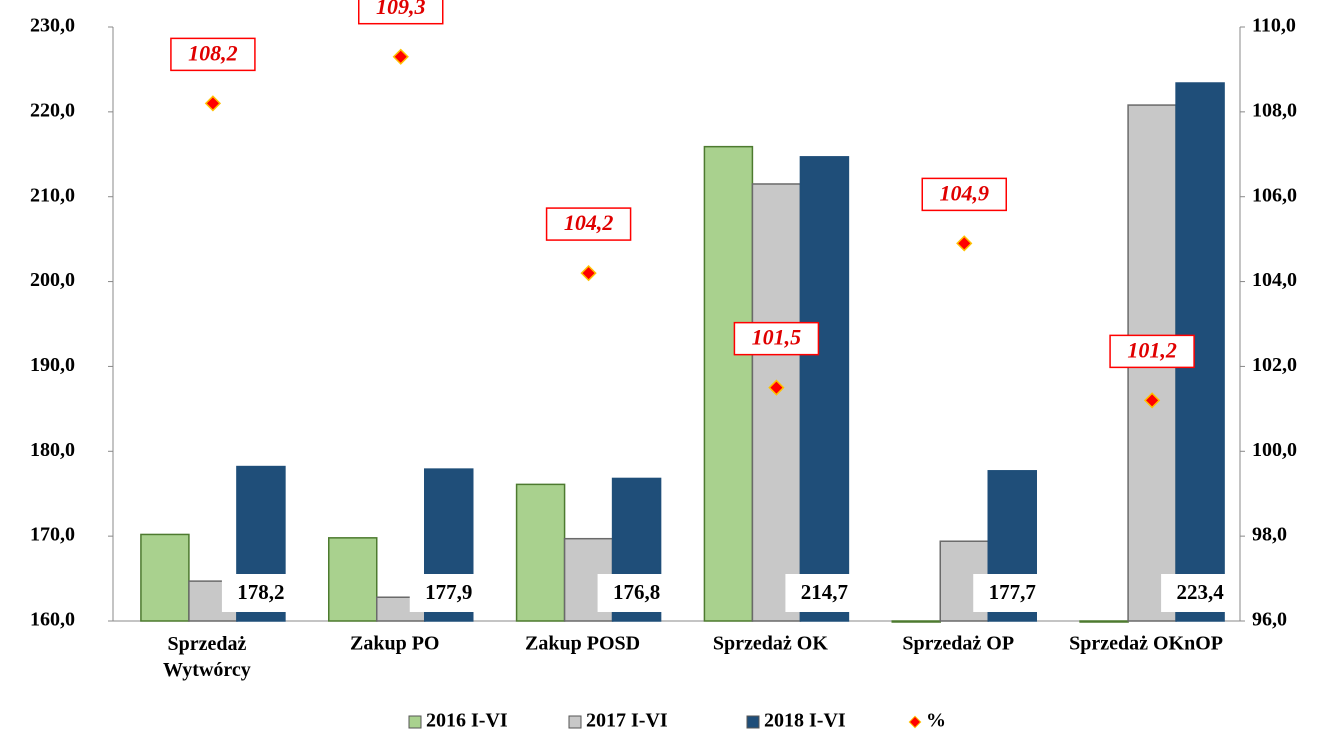 The image size is (1330, 741). Describe the element at coordinates (1274, 26) in the screenshot. I see `y2-tick-label: 110,0` at that location.